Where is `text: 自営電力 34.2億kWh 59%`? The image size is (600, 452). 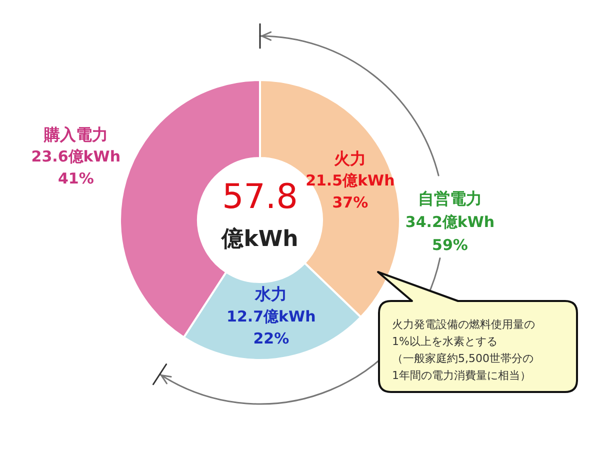
text: 自営電力 34.2億kWh 59% is located at coordinates (450, 221).